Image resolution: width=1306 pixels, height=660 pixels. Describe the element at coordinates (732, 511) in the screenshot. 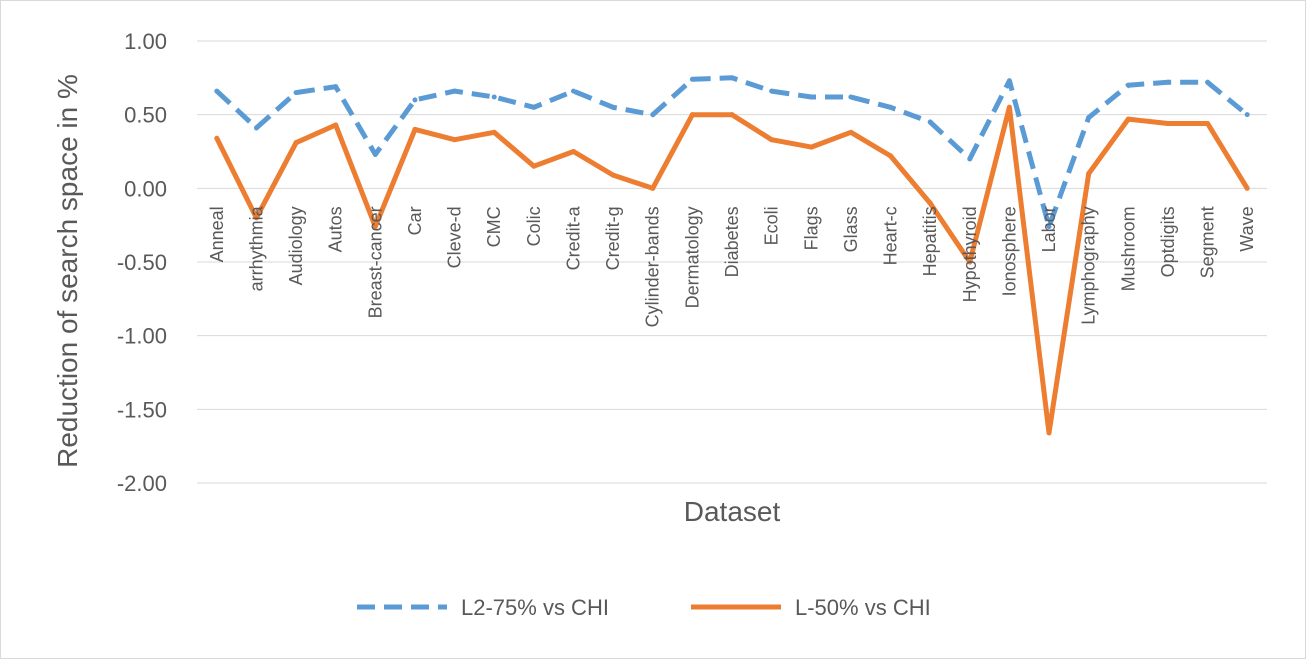

I see `x-axis-title: Dataset` at that location.